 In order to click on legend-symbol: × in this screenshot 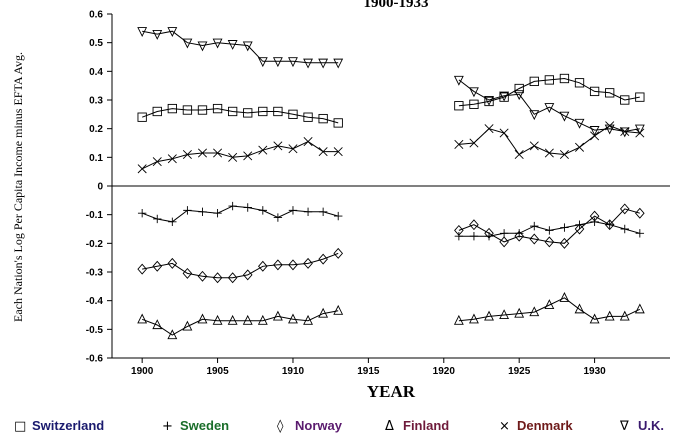, I will do `click(504, 426)`.